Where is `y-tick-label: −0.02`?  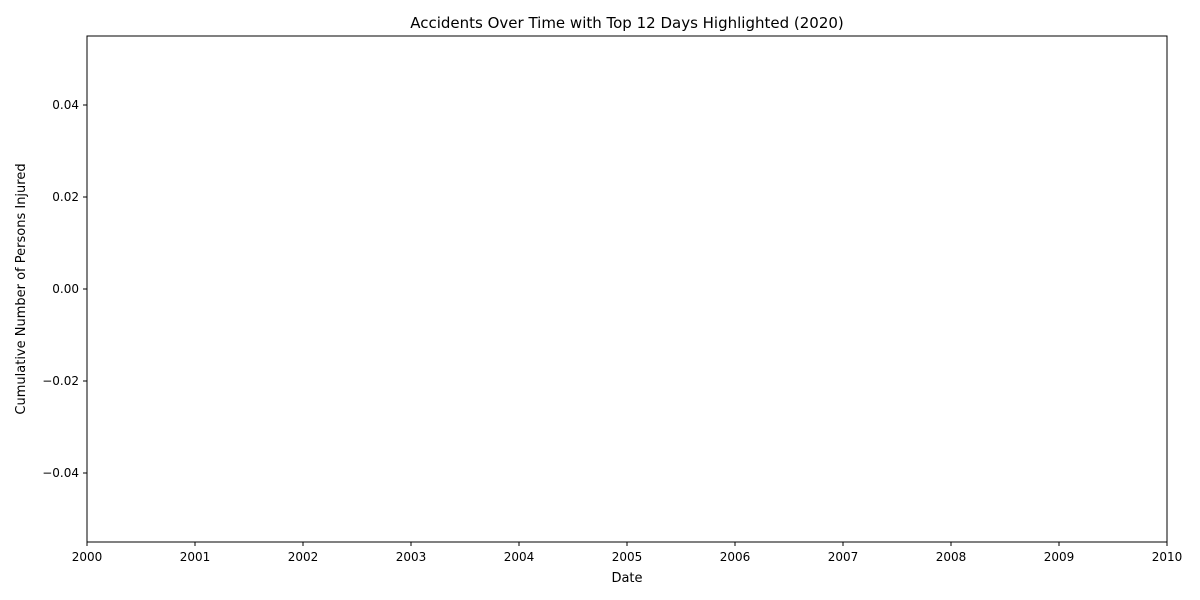
y-tick-label: −0.02 is located at coordinates (60, 381).